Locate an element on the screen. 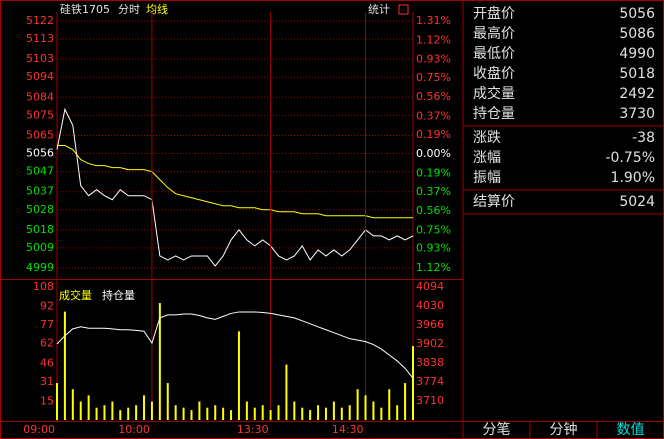 The width and height of the screenshot is (664, 439). tab: 分笔 is located at coordinates (497, 430).